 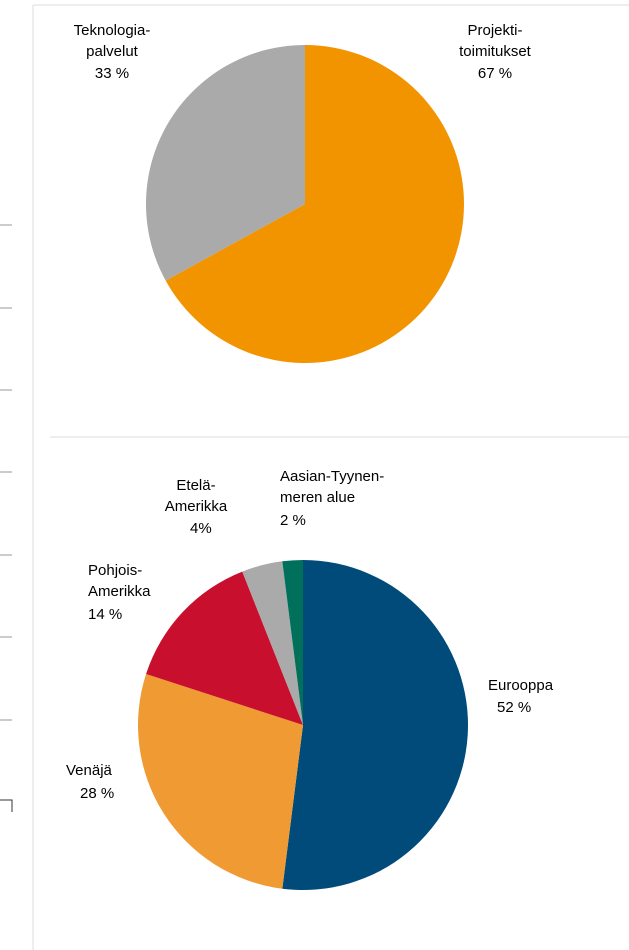 I want to click on slice-value-label: 52 %, so click(x=514, y=707).